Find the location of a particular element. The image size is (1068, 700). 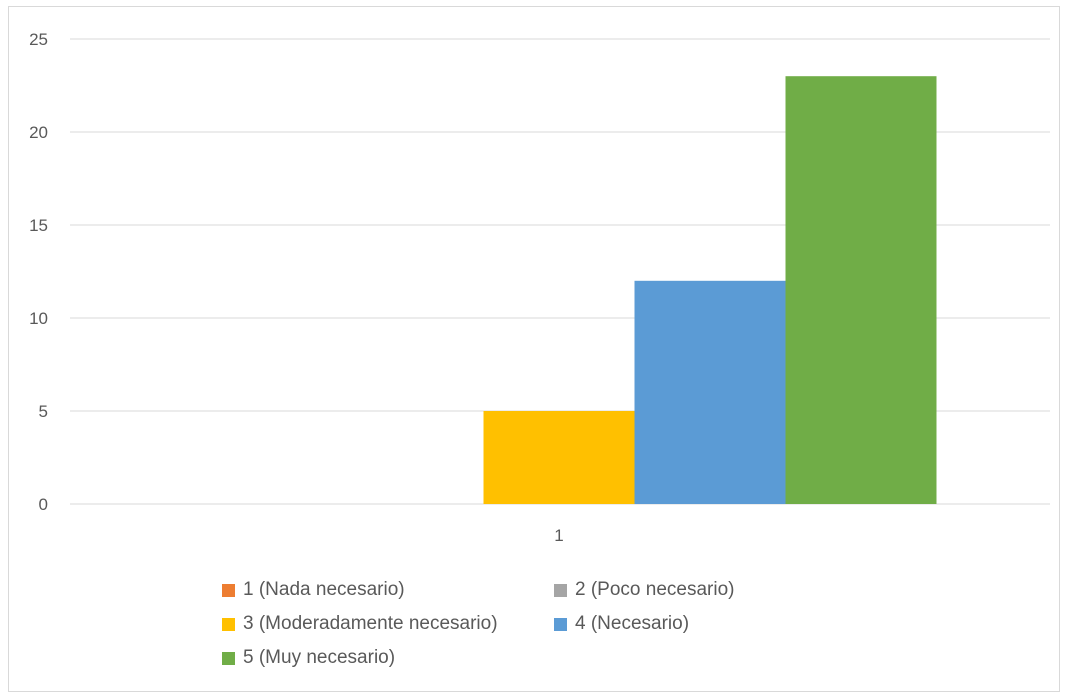

legend-item-muy-necesario: 5 (Muy necesario) is located at coordinates (388, 658).